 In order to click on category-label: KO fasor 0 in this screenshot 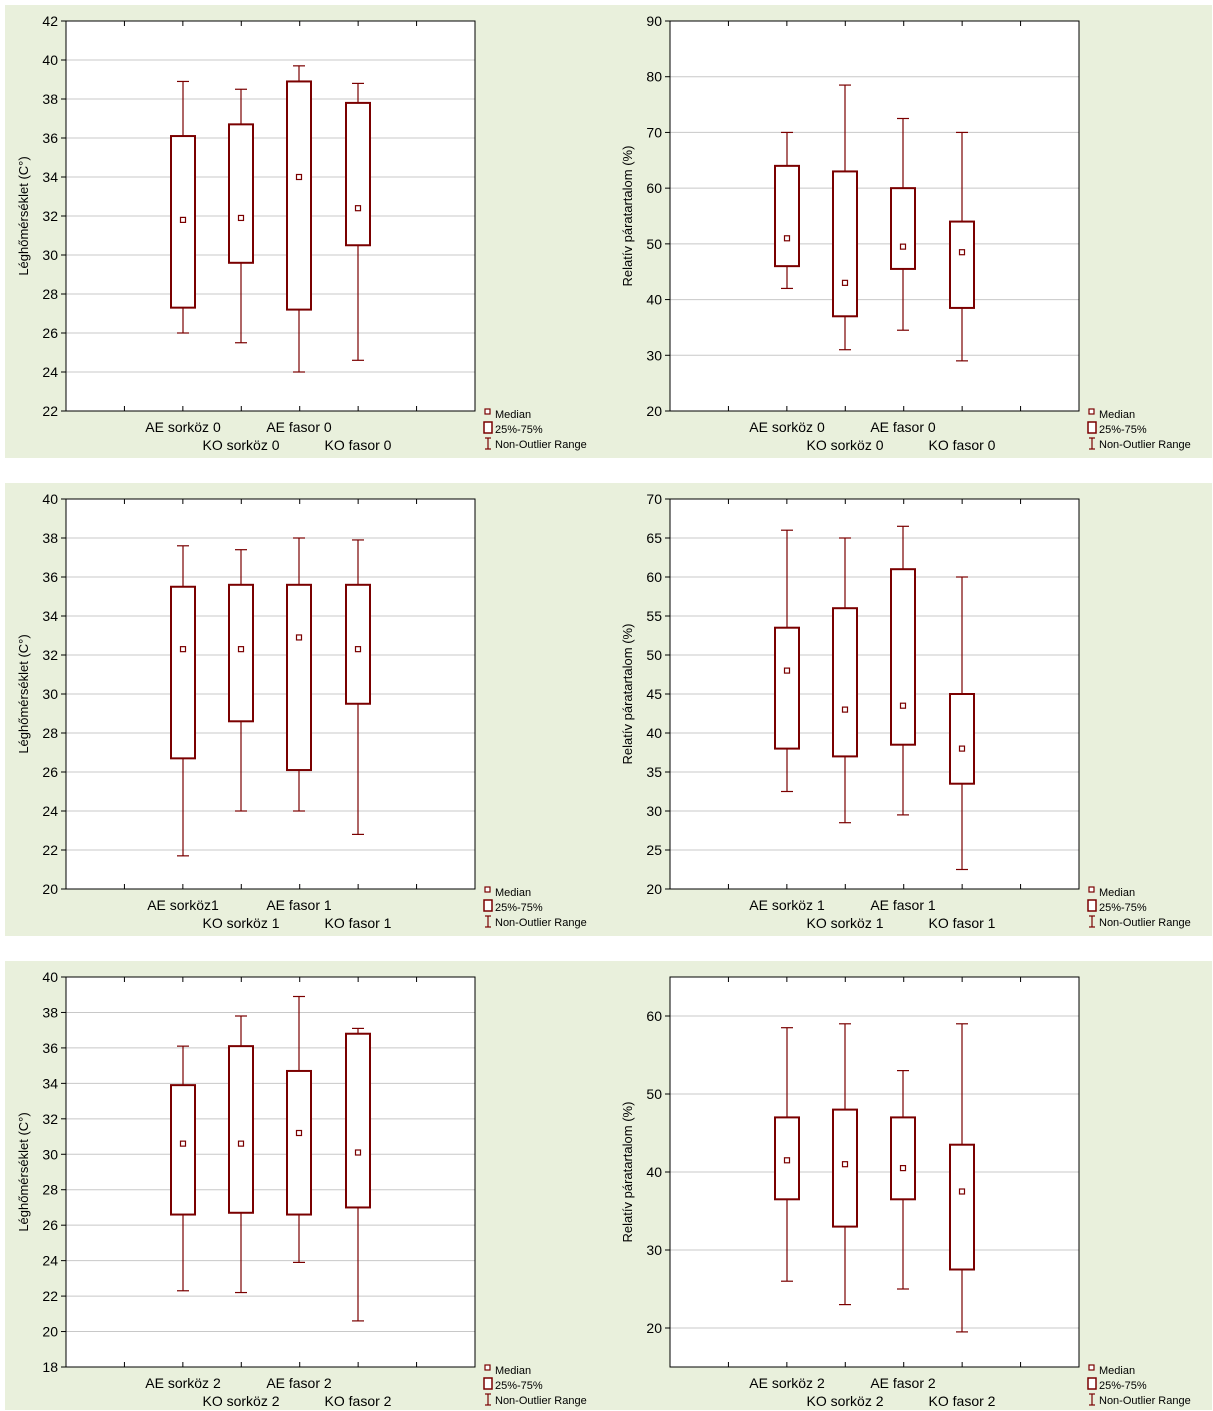, I will do `click(358, 445)`.